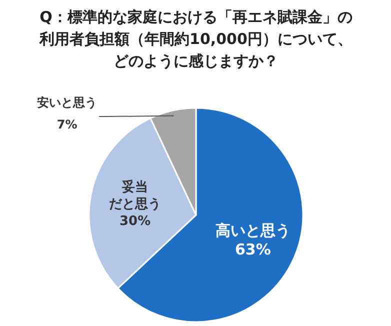 The image size is (391, 326). I want to click on data-label: 30%, so click(135, 221).